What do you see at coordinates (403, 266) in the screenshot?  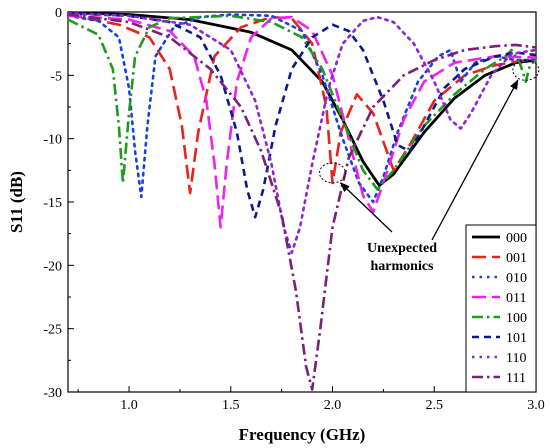 I see `annotation-label: harmonics` at bounding box center [403, 266].